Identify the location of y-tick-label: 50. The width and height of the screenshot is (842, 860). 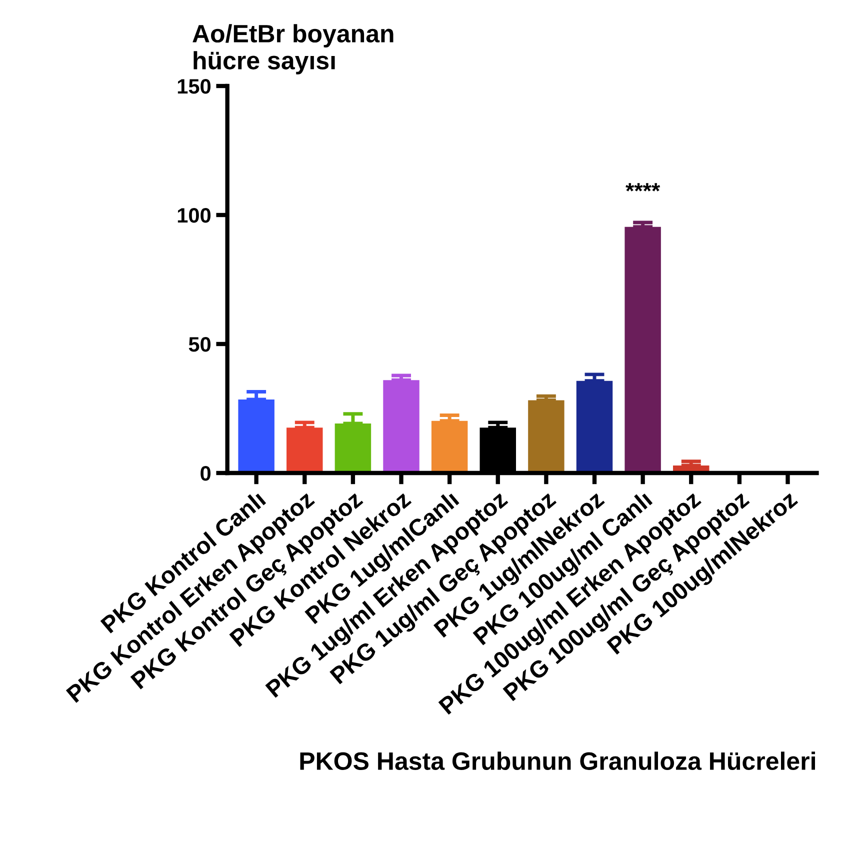
(199, 344).